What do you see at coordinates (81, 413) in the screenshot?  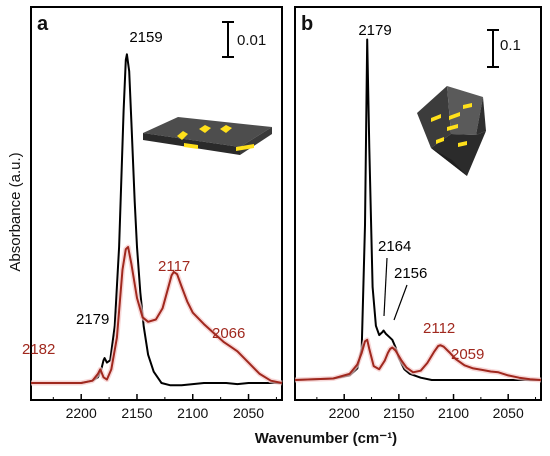 I see `panel-a-xtick-label: 2200` at bounding box center [81, 413].